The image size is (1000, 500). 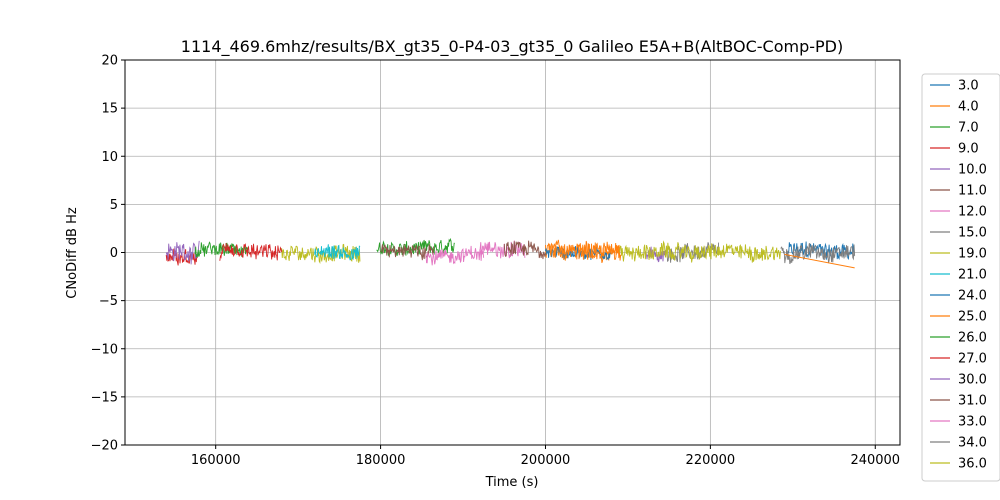 What do you see at coordinates (546, 460) in the screenshot?
I see `x-tick-label: 200000` at bounding box center [546, 460].